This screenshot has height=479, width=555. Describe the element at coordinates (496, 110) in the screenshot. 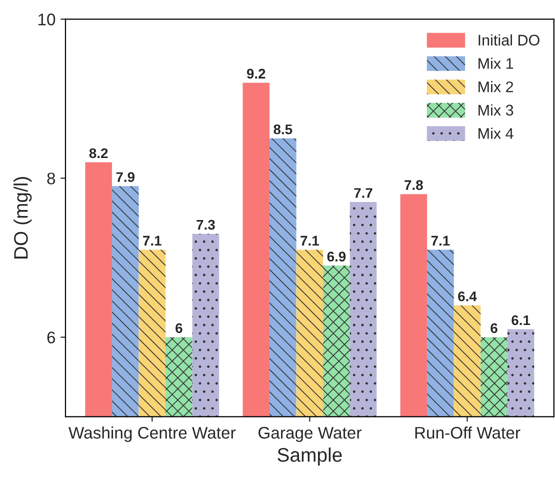

I see `legend-label: Mix 3` at that location.